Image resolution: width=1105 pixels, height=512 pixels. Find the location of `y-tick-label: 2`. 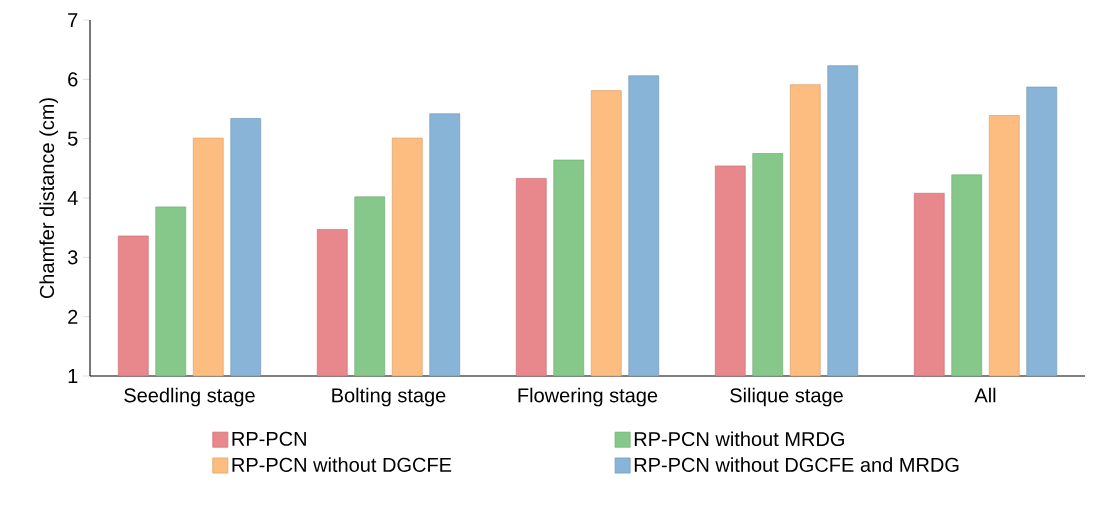

y-tick-label: 2 is located at coordinates (73, 316).